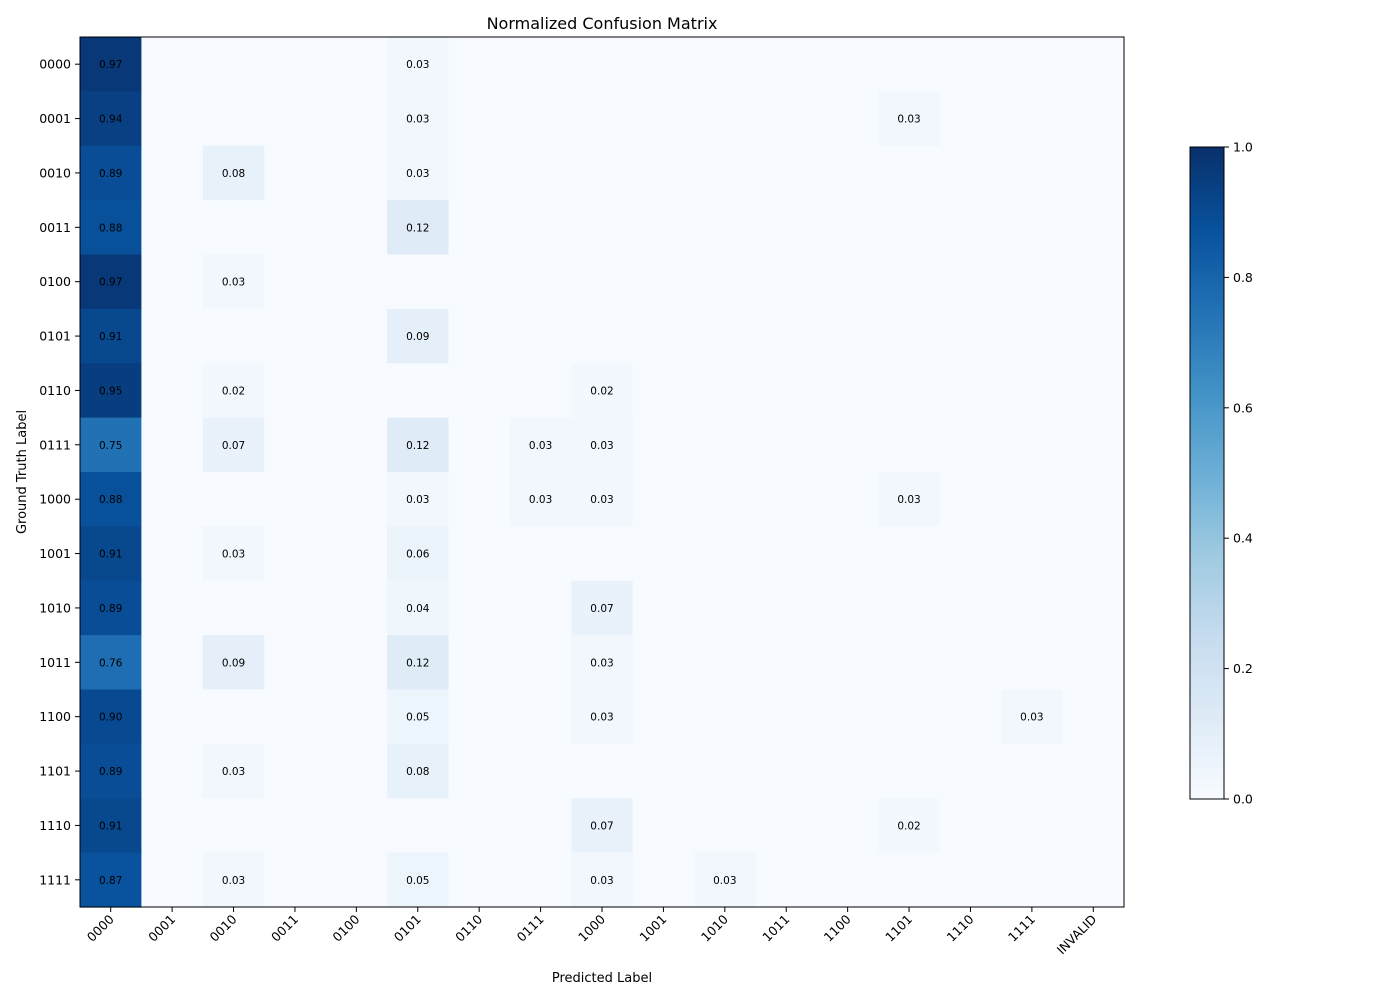 The width and height of the screenshot is (1400, 1000). What do you see at coordinates (111, 663) in the screenshot?
I see `cell-value-label: 0.76` at bounding box center [111, 663].